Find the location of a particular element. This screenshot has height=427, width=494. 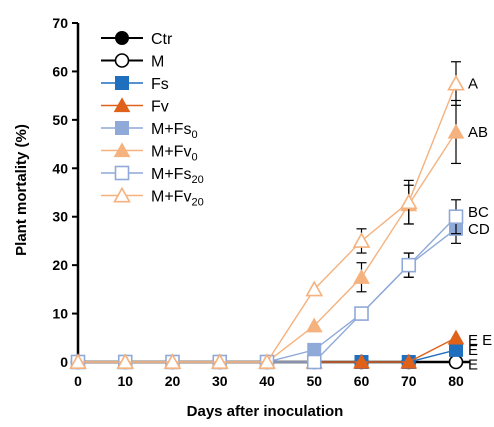

y-tick-label: 70 is located at coordinates (60, 23).